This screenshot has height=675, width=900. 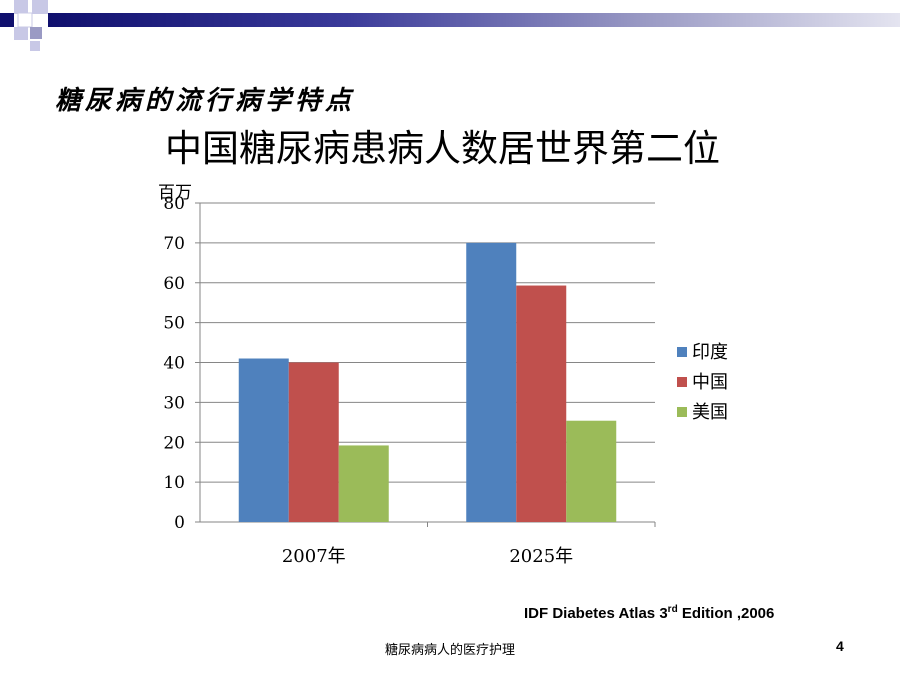 What do you see at coordinates (682, 352) in the screenshot?
I see `legend-swatch-印度` at bounding box center [682, 352].